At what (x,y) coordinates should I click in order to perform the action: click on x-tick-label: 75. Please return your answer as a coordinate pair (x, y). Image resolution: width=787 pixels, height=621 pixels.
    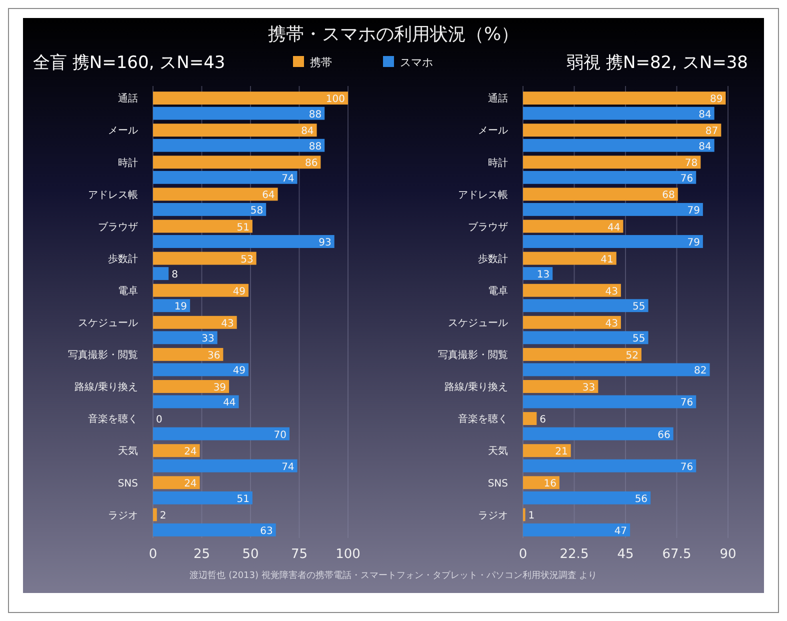
    Looking at the image, I should click on (299, 554).